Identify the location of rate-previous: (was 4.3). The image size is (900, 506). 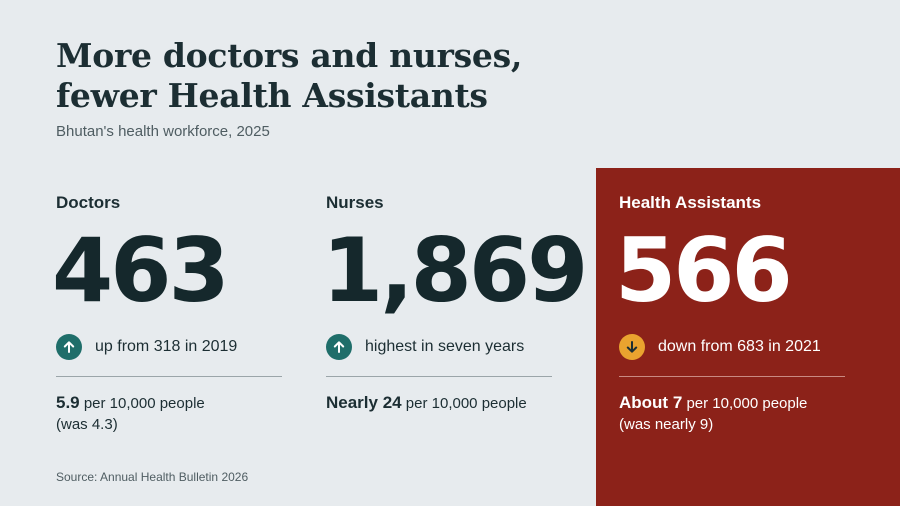
(87, 424).